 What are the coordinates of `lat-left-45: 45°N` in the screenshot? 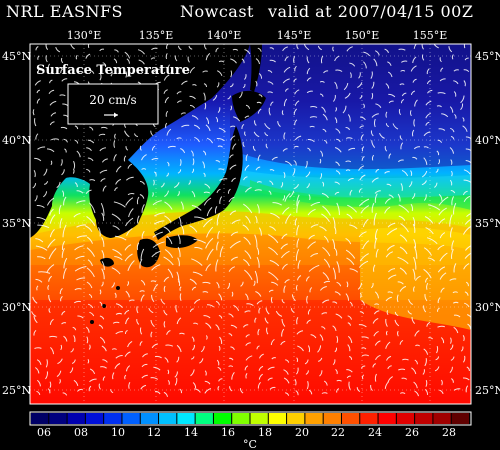 It's located at (16, 56).